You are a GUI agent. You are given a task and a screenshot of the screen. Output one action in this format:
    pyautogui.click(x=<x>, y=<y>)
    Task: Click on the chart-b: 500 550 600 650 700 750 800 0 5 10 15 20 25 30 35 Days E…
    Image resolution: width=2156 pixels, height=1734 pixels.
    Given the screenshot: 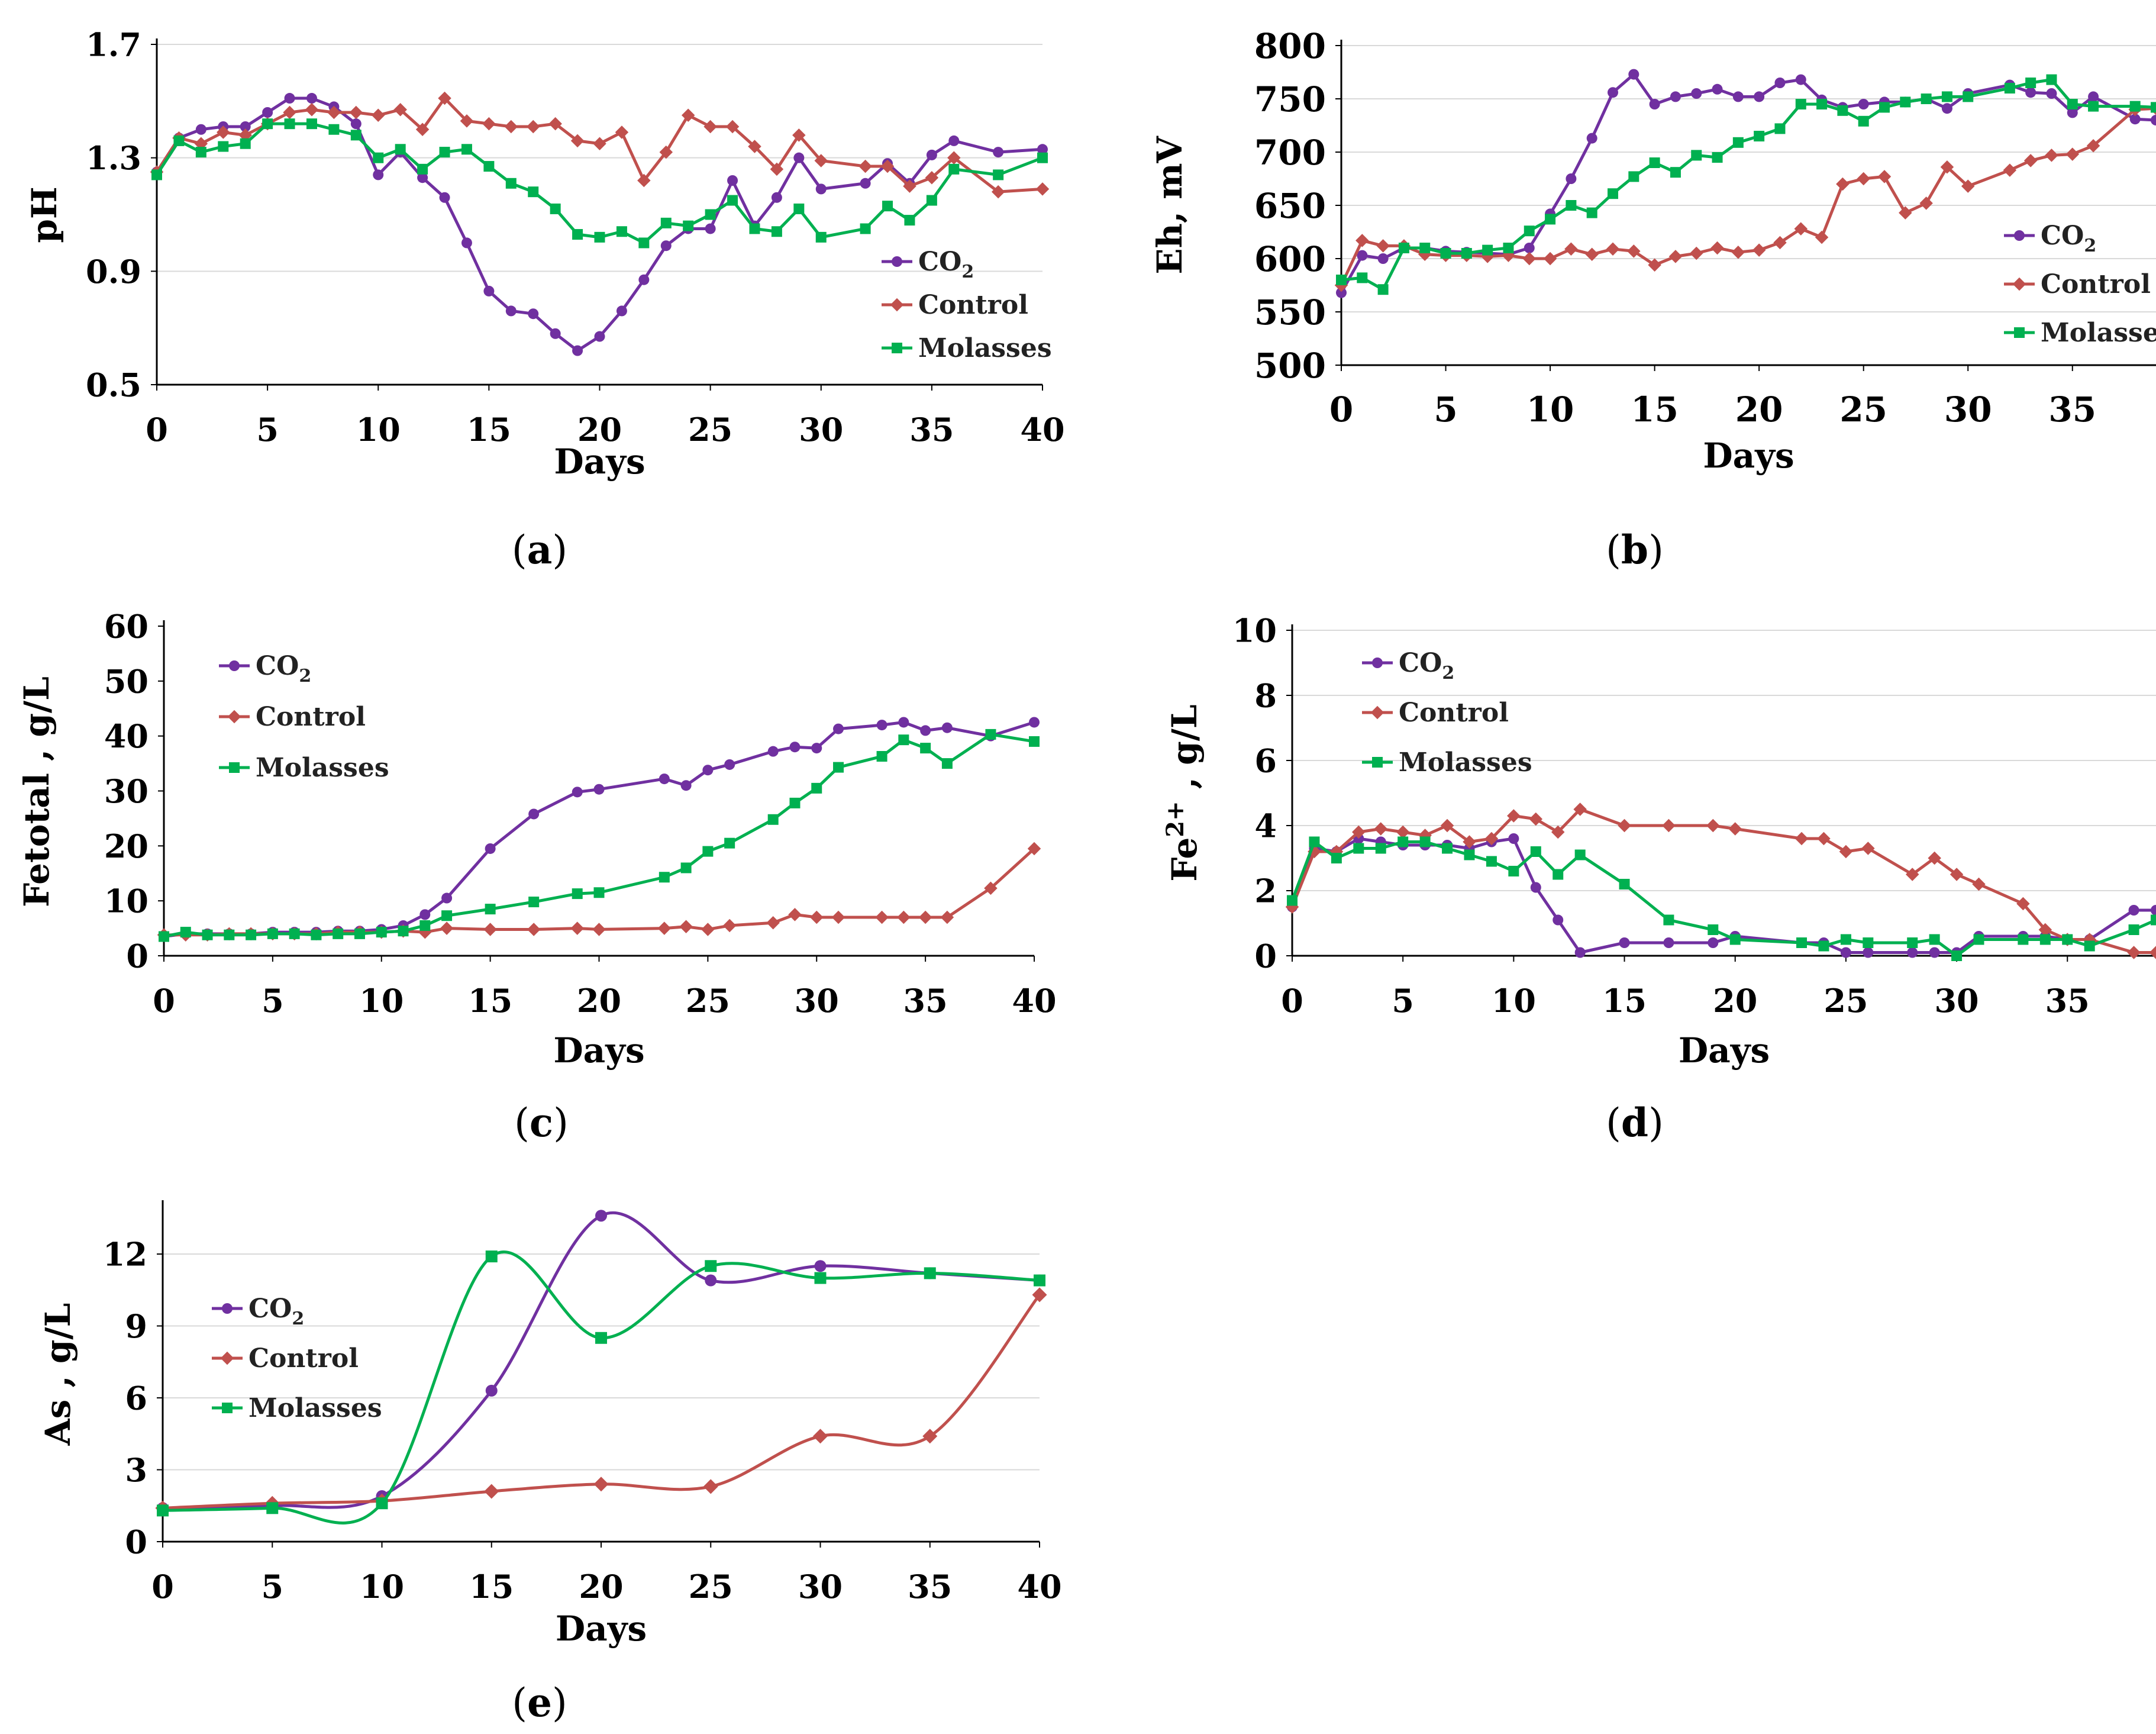 What is the action you would take?
    pyautogui.click(x=1653, y=251)
    